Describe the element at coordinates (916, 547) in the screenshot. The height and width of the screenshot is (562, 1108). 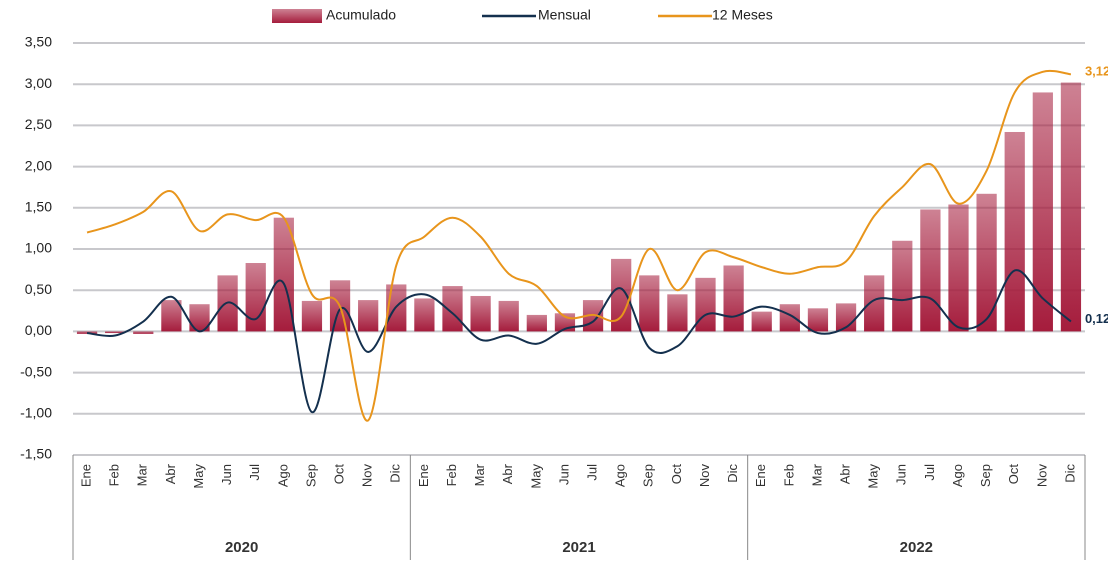
I see `group-label: 2022` at that location.